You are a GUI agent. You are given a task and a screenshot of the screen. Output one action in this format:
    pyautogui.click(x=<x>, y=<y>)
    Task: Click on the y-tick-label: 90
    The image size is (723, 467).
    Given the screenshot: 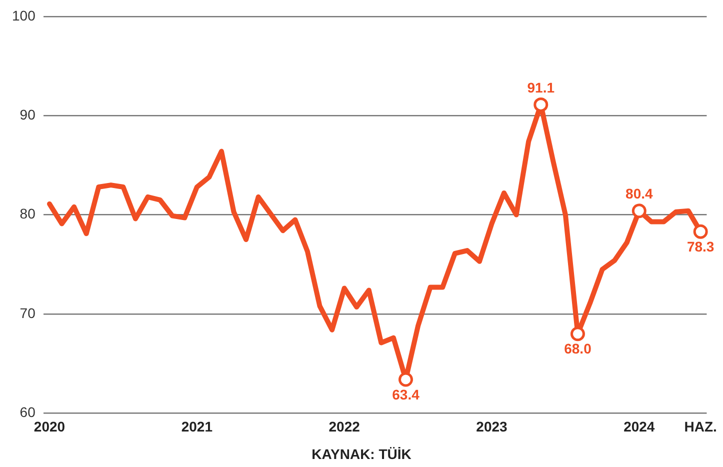 What is the action you would take?
    pyautogui.click(x=28, y=114)
    